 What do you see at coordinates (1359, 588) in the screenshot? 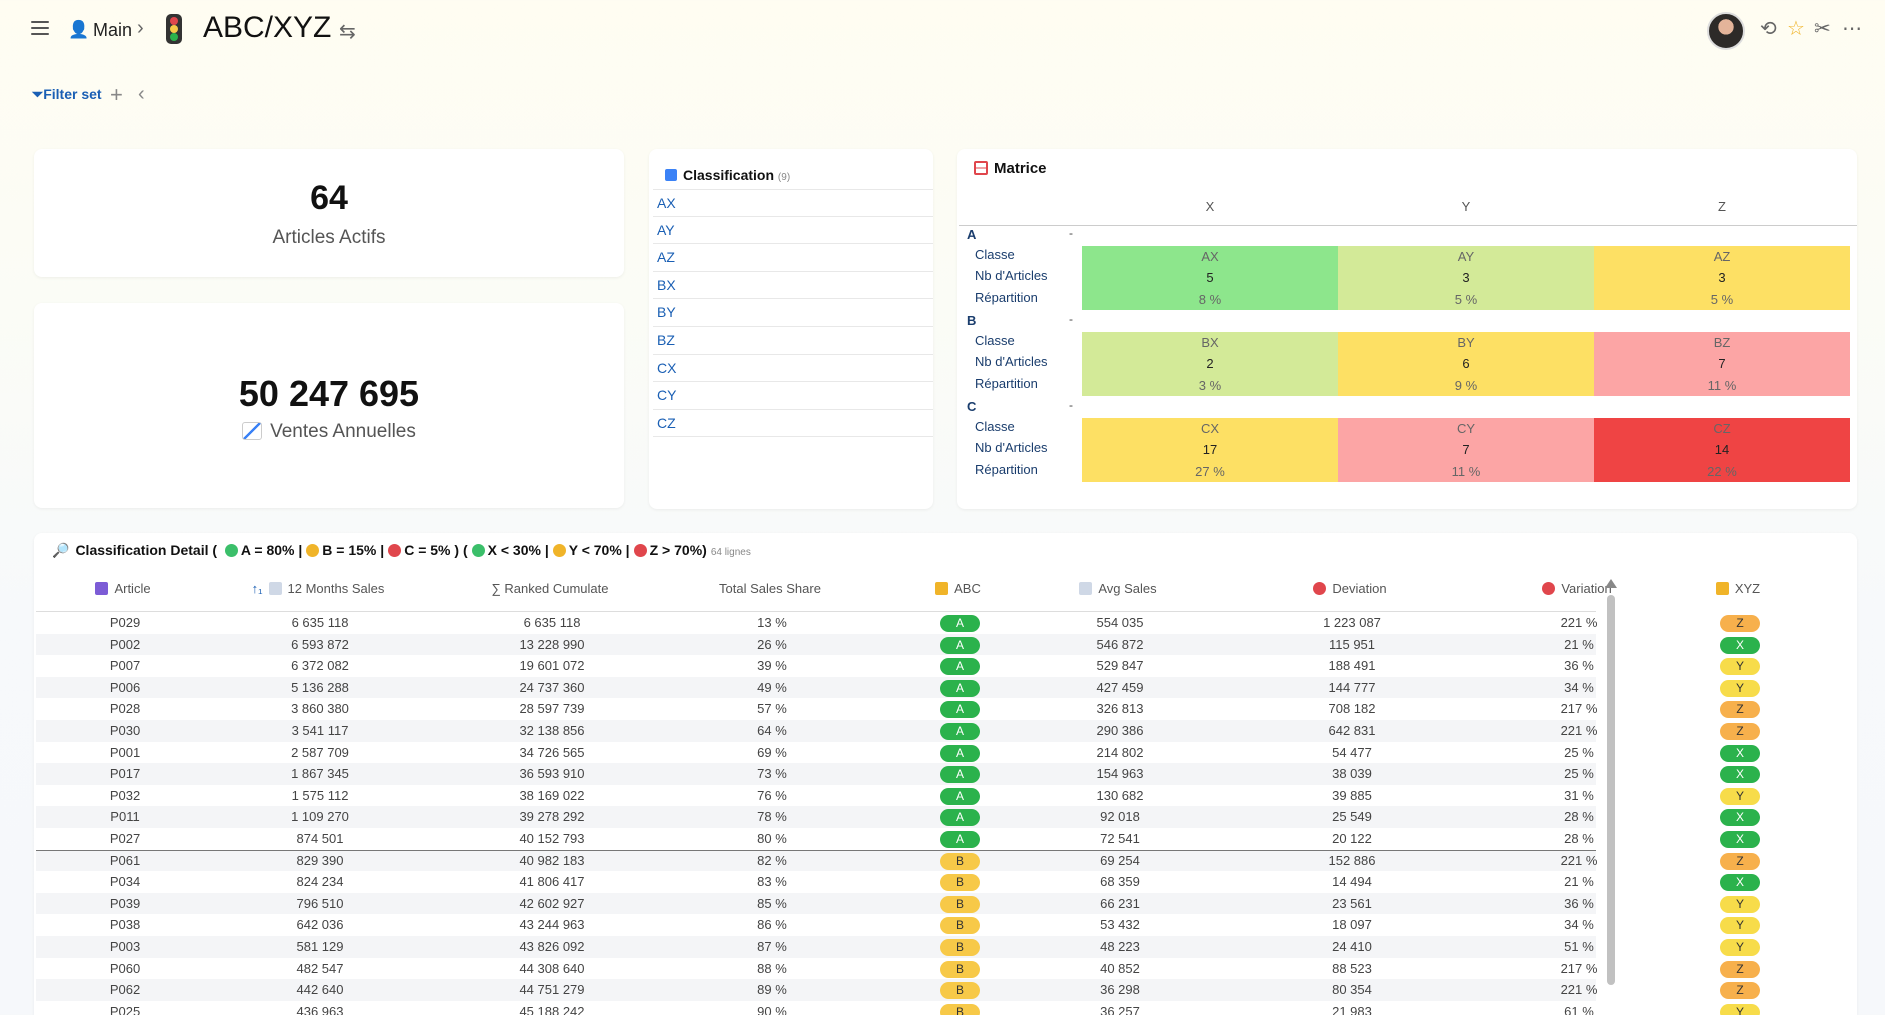
I see `column-header-label: Deviation` at bounding box center [1359, 588].